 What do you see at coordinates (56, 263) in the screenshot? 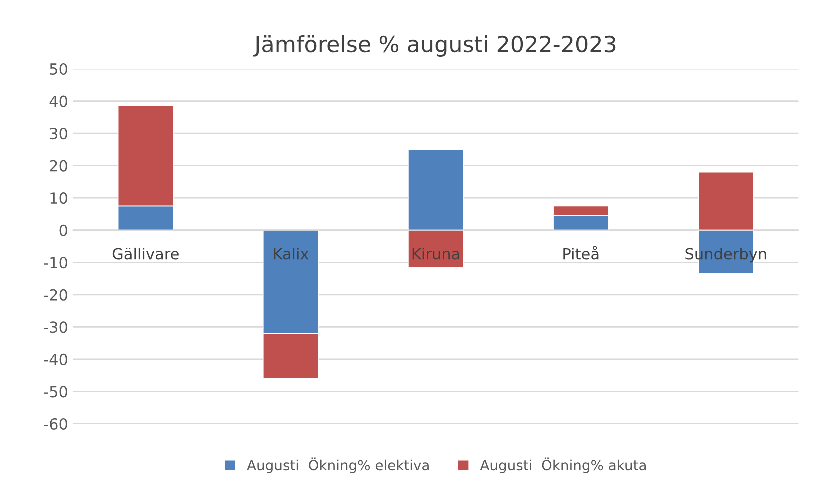
I see `y-tick-label: -10` at bounding box center [56, 263].